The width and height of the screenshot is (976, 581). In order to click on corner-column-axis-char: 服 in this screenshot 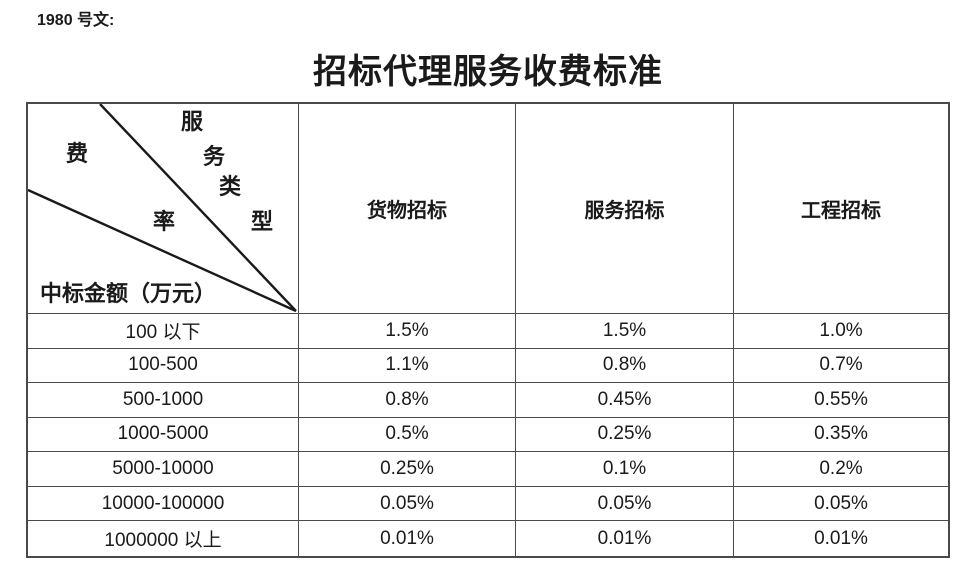, I will do `click(191, 122)`.